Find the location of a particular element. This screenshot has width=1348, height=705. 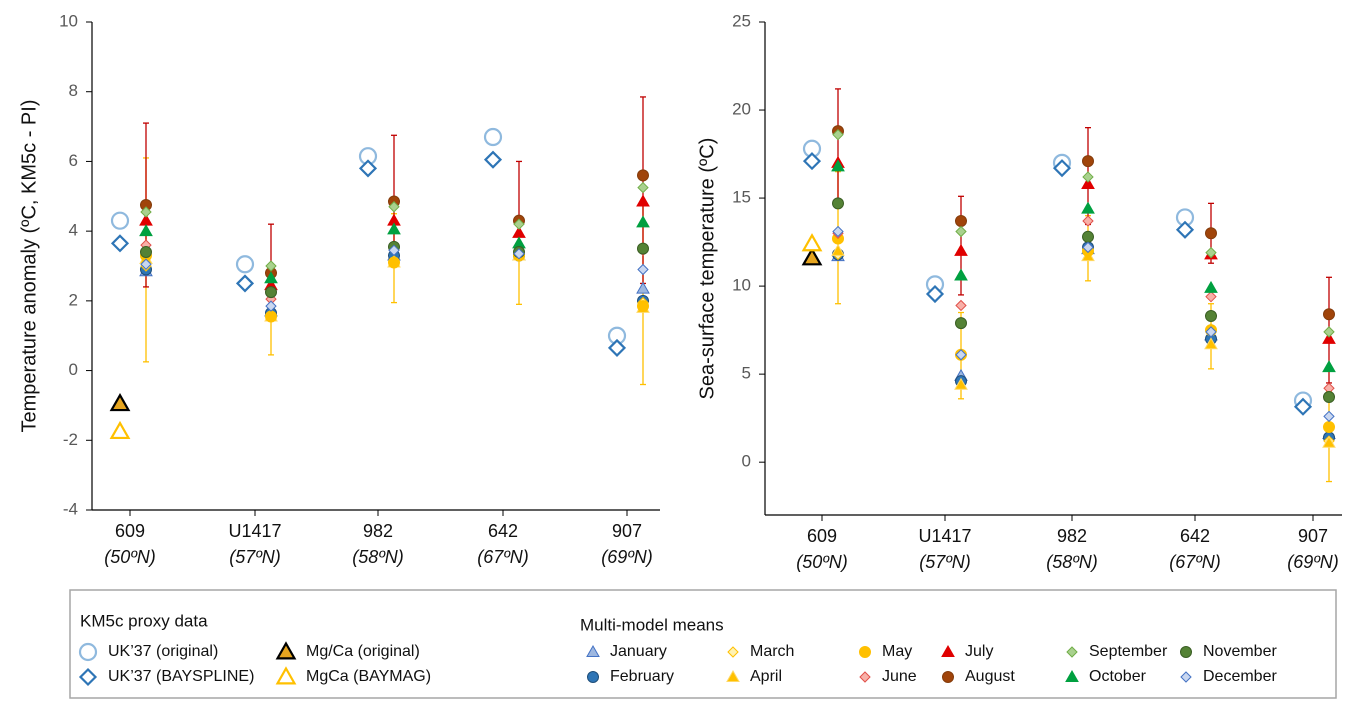

y-tick-label: 15 is located at coordinates (741, 197).